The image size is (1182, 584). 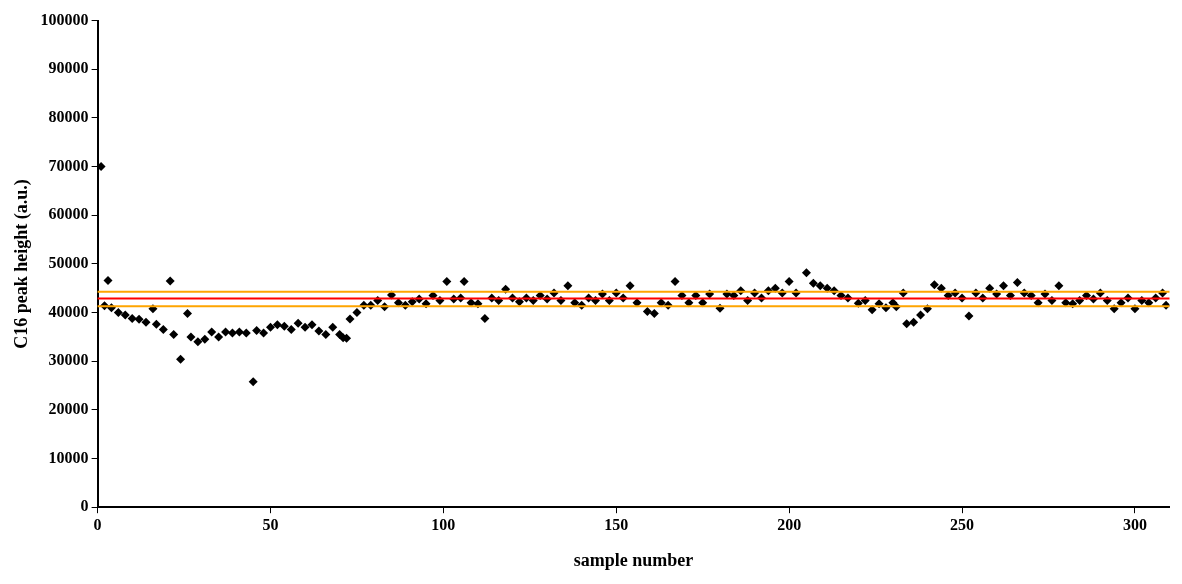 I want to click on y-tick-label: 80000, so click(x=68, y=117).